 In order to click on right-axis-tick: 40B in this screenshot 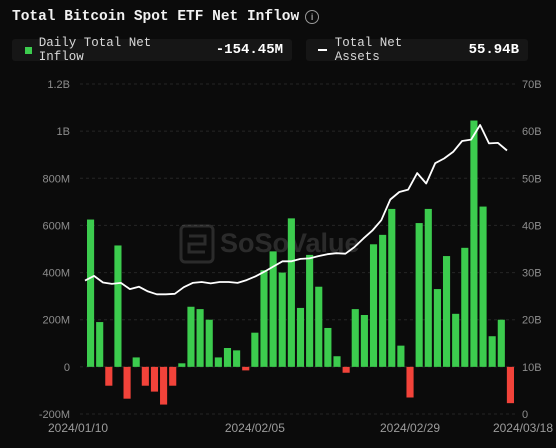, I will do `click(532, 226)`.